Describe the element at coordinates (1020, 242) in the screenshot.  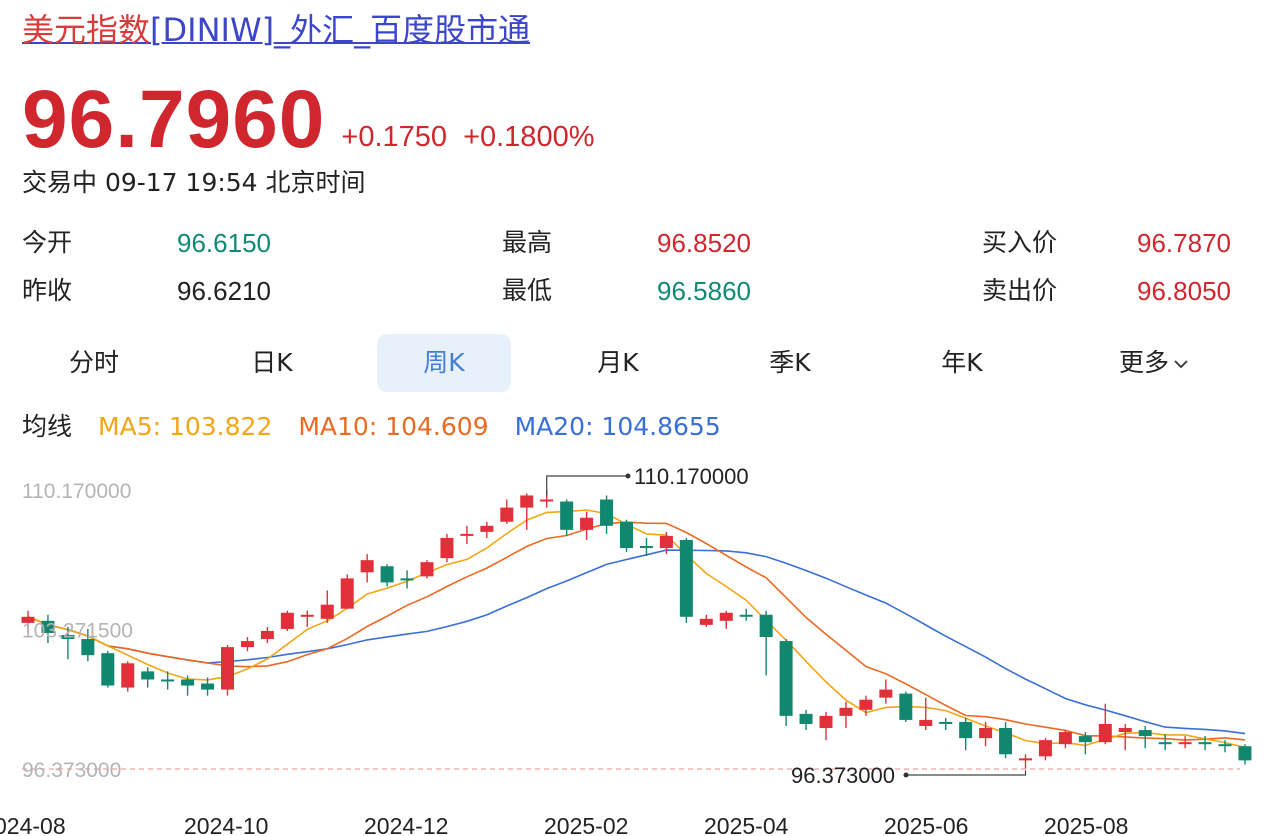
I see `bid-label: 买入价` at that location.